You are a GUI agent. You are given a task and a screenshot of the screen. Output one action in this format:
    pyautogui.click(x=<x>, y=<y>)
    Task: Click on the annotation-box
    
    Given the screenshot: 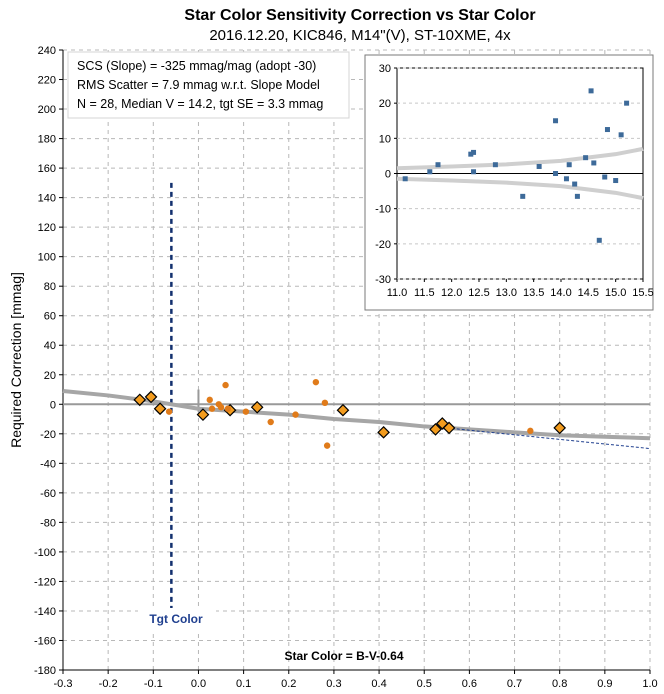 What is the action you would take?
    pyautogui.click(x=208, y=85)
    